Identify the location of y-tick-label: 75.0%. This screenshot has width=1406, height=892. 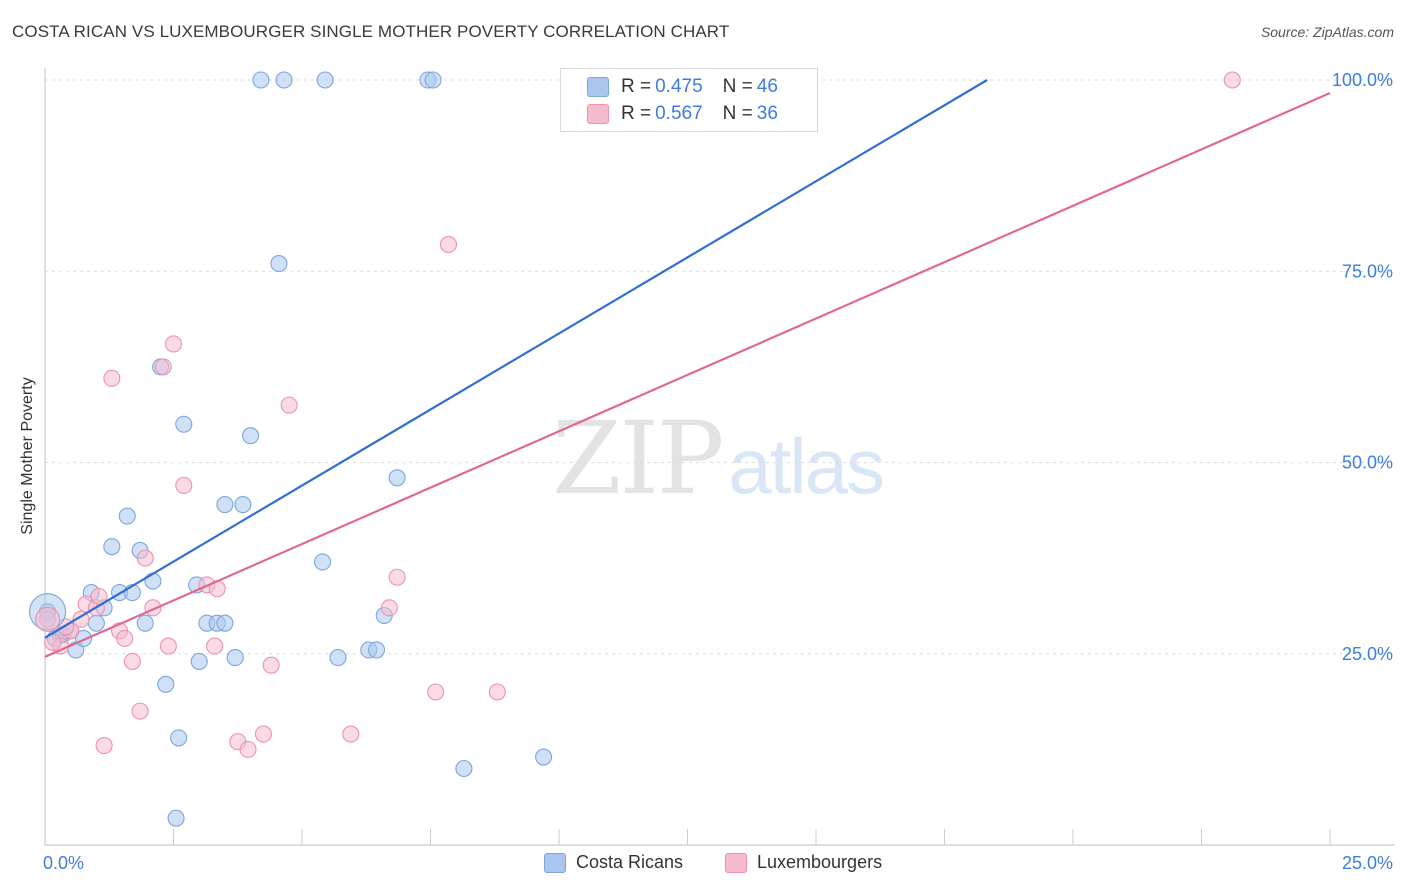
(1367, 271).